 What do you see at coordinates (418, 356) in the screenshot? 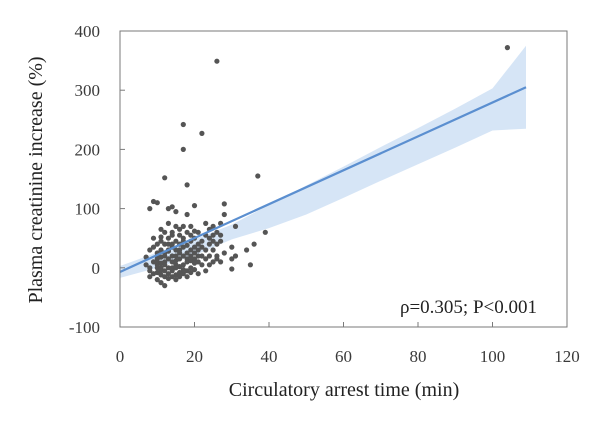
I see `x-tick-label: 80` at bounding box center [418, 356].